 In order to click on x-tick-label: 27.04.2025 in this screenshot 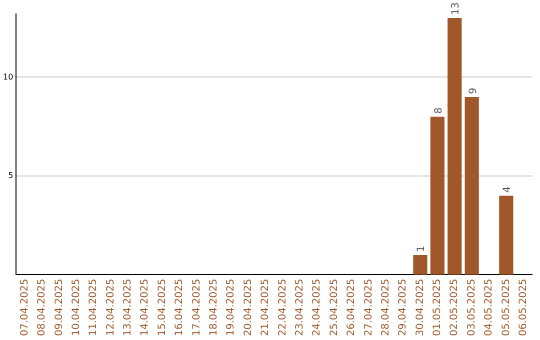, I will do `click(368, 307)`.